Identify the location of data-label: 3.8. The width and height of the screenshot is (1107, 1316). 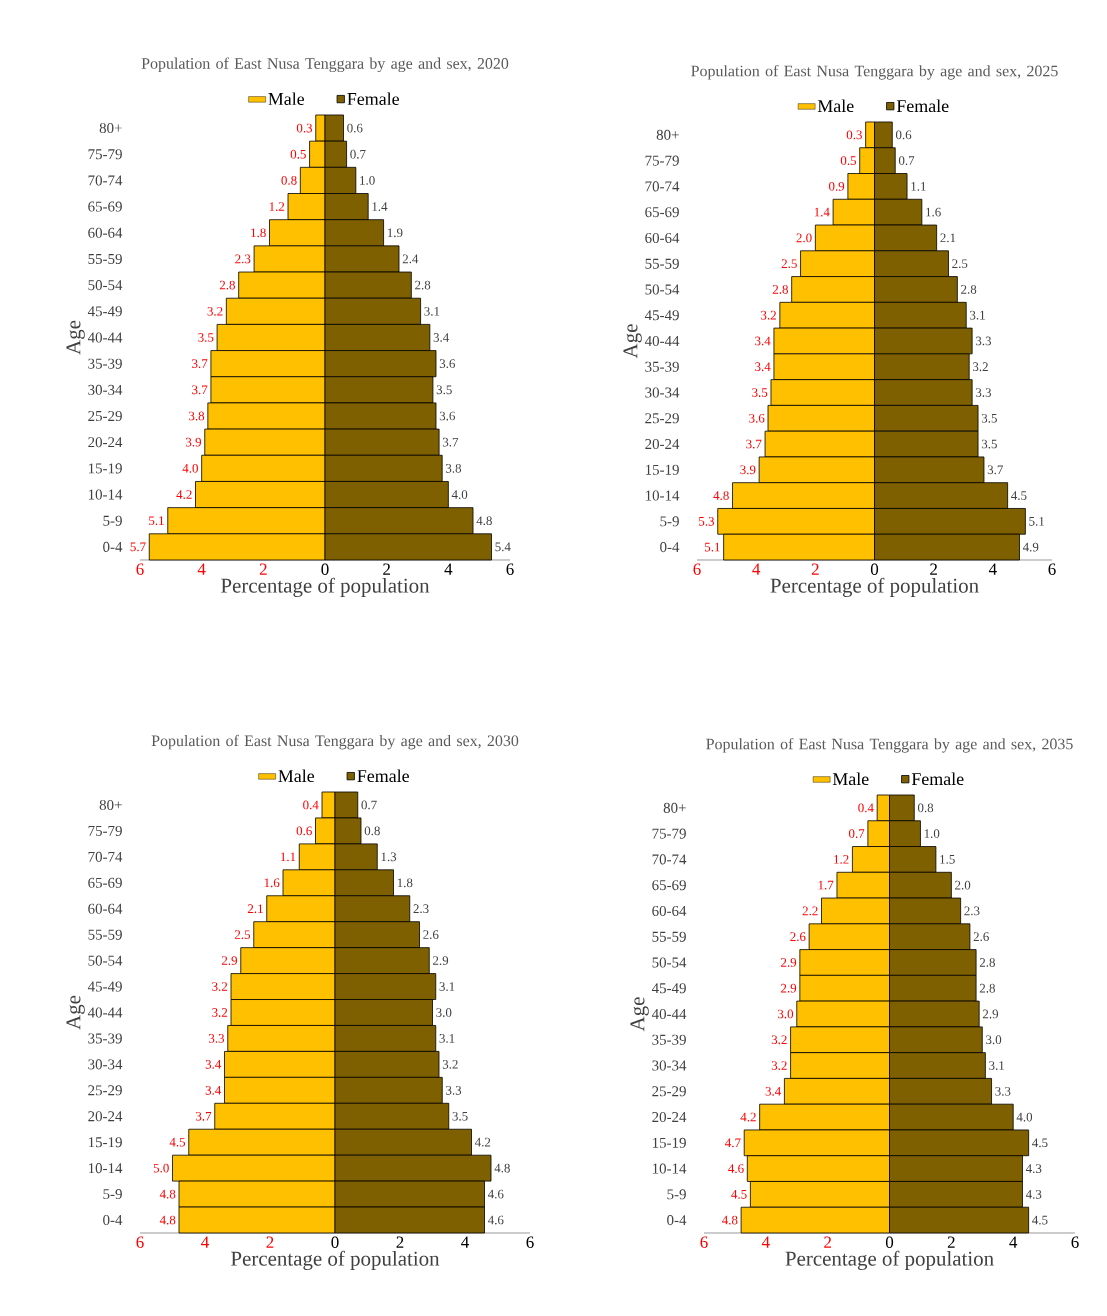
(197, 416).